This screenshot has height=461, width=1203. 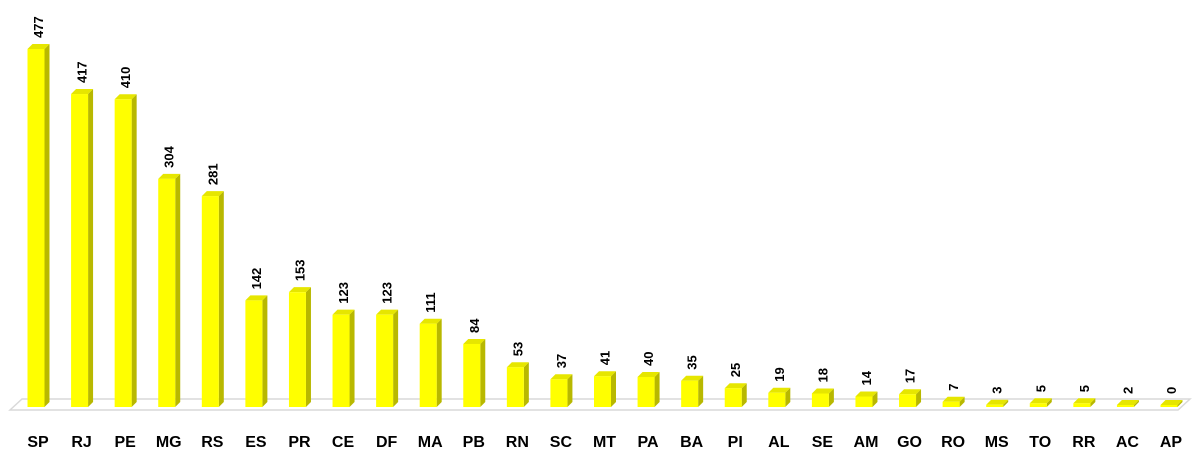 What do you see at coordinates (430, 442) in the screenshot?
I see `category-label-ma: MA` at bounding box center [430, 442].